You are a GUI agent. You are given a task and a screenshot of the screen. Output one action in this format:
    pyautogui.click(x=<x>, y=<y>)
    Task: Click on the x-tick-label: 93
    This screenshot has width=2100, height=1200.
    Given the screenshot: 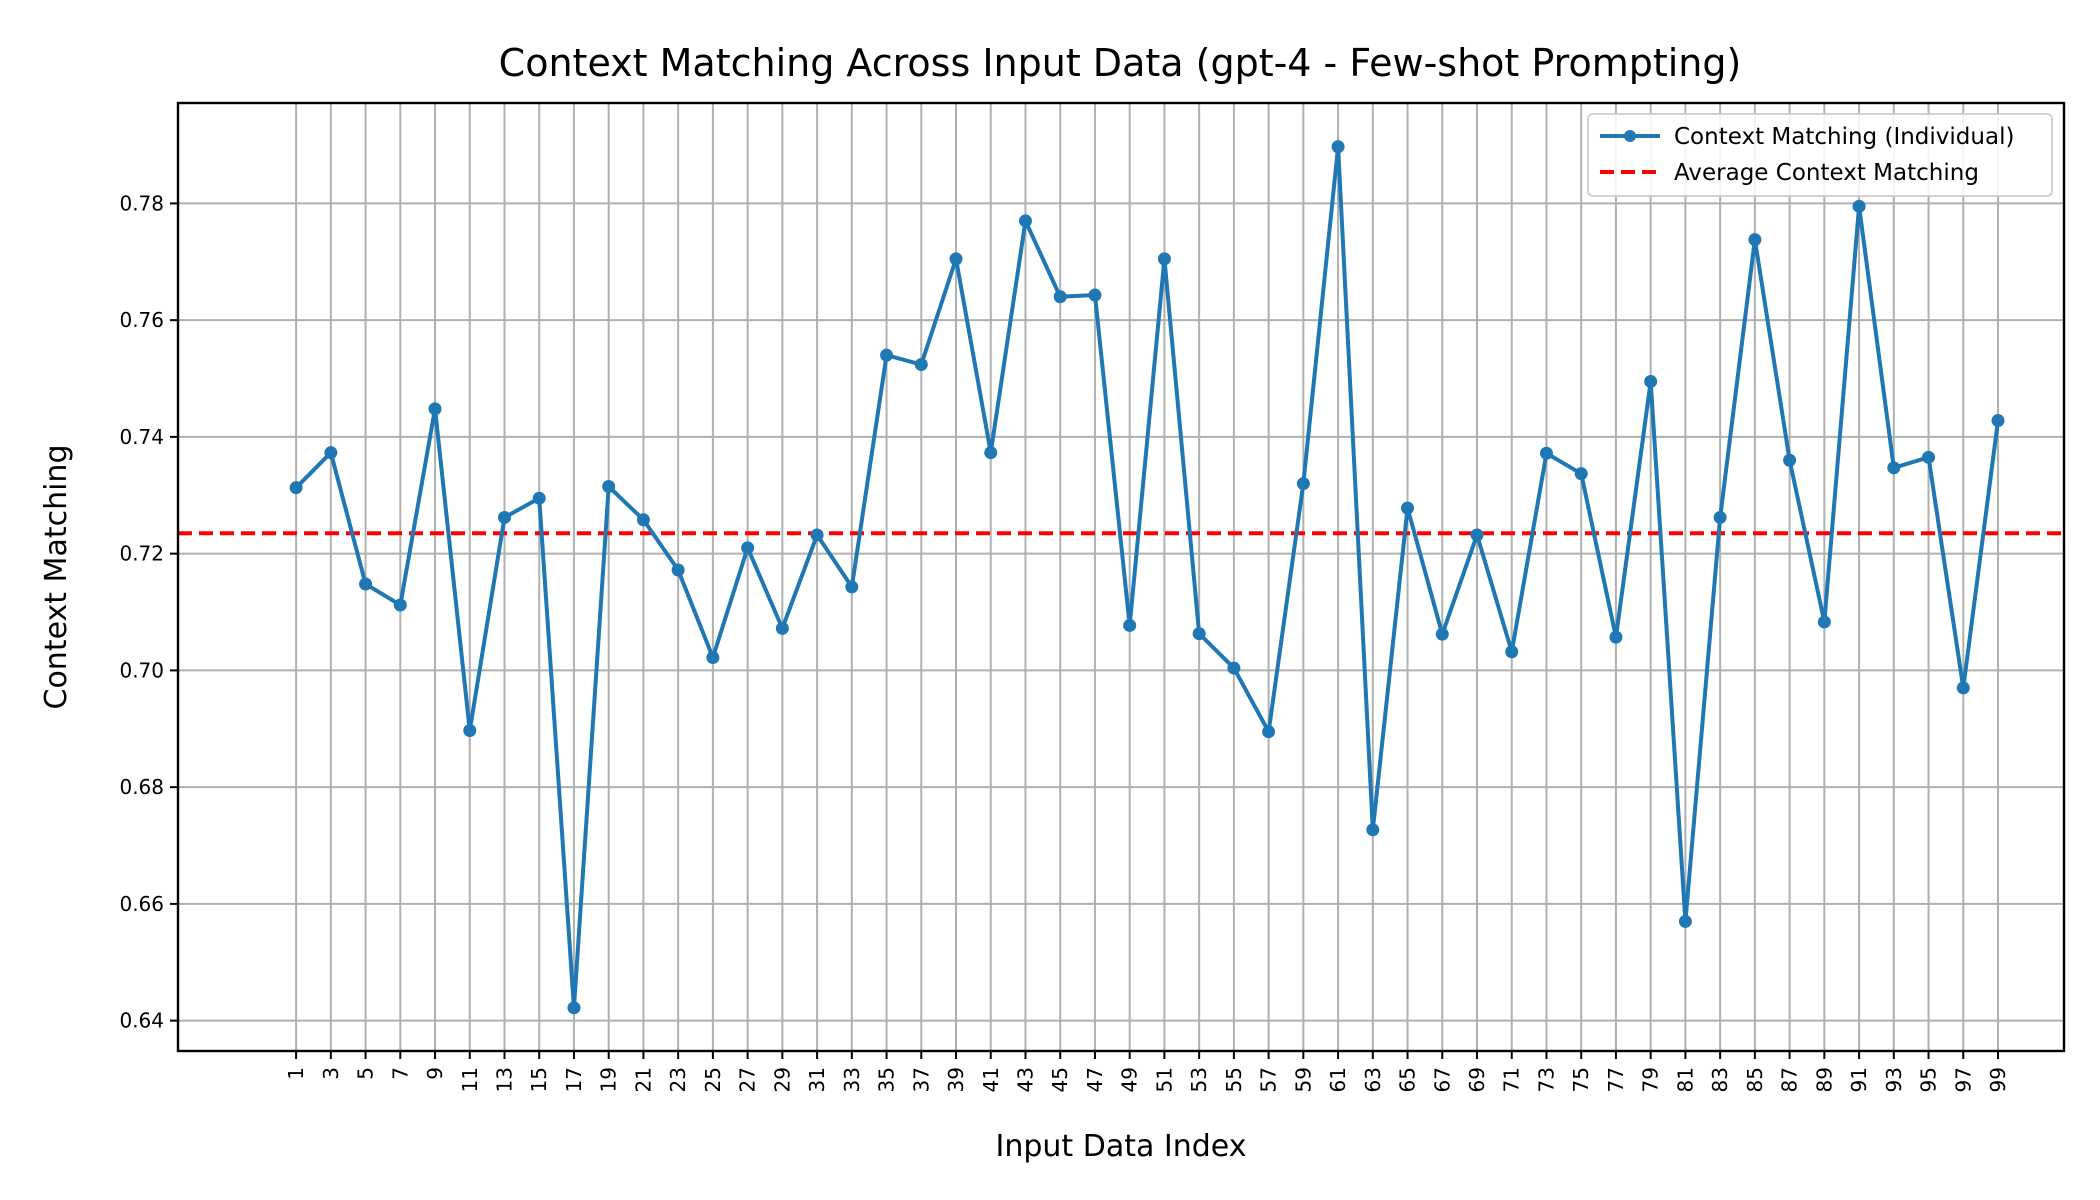 What is the action you would take?
    pyautogui.click(x=1894, y=1079)
    